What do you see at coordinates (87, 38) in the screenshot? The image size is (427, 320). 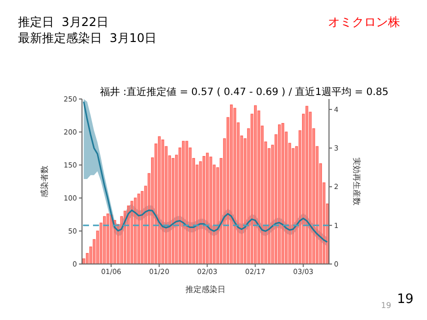 I see `text: 最新推定感染日 3月10日` at bounding box center [87, 38].